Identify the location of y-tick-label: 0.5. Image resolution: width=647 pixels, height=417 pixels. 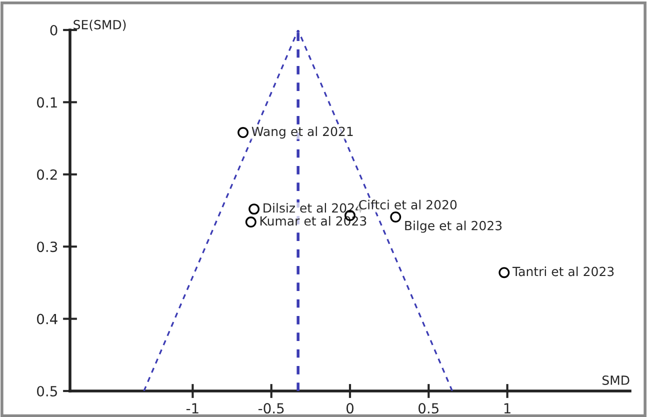
(47, 391).